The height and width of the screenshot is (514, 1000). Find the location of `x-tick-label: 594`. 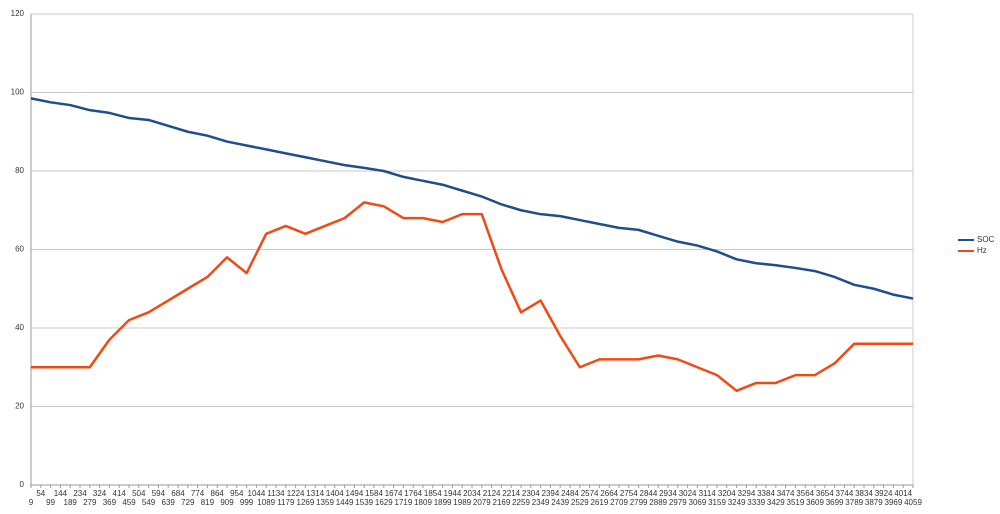

x-tick-label: 594 is located at coordinates (159, 493).